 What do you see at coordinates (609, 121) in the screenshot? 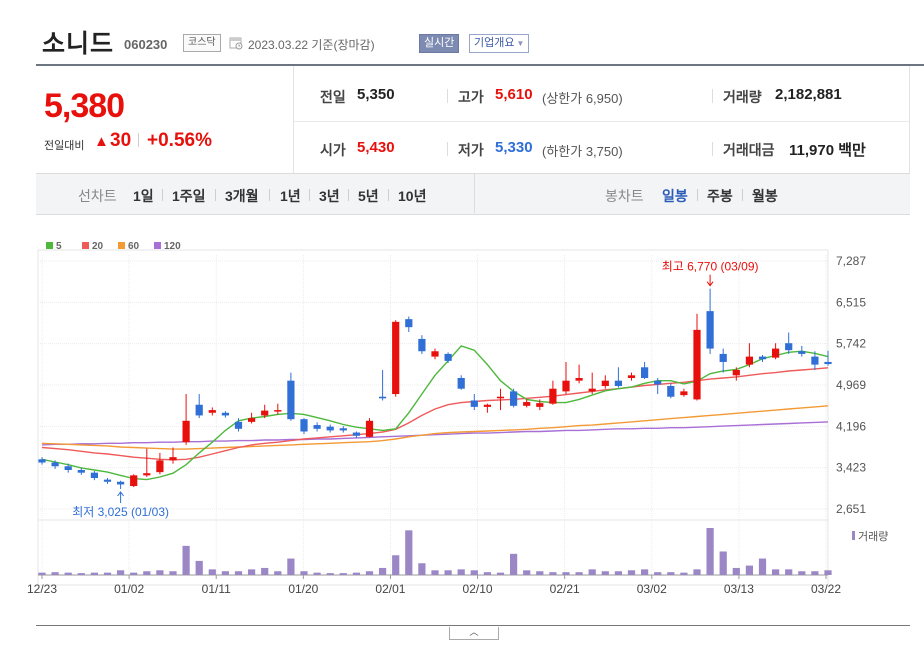
I see `quote-row-divider` at bounding box center [609, 121].